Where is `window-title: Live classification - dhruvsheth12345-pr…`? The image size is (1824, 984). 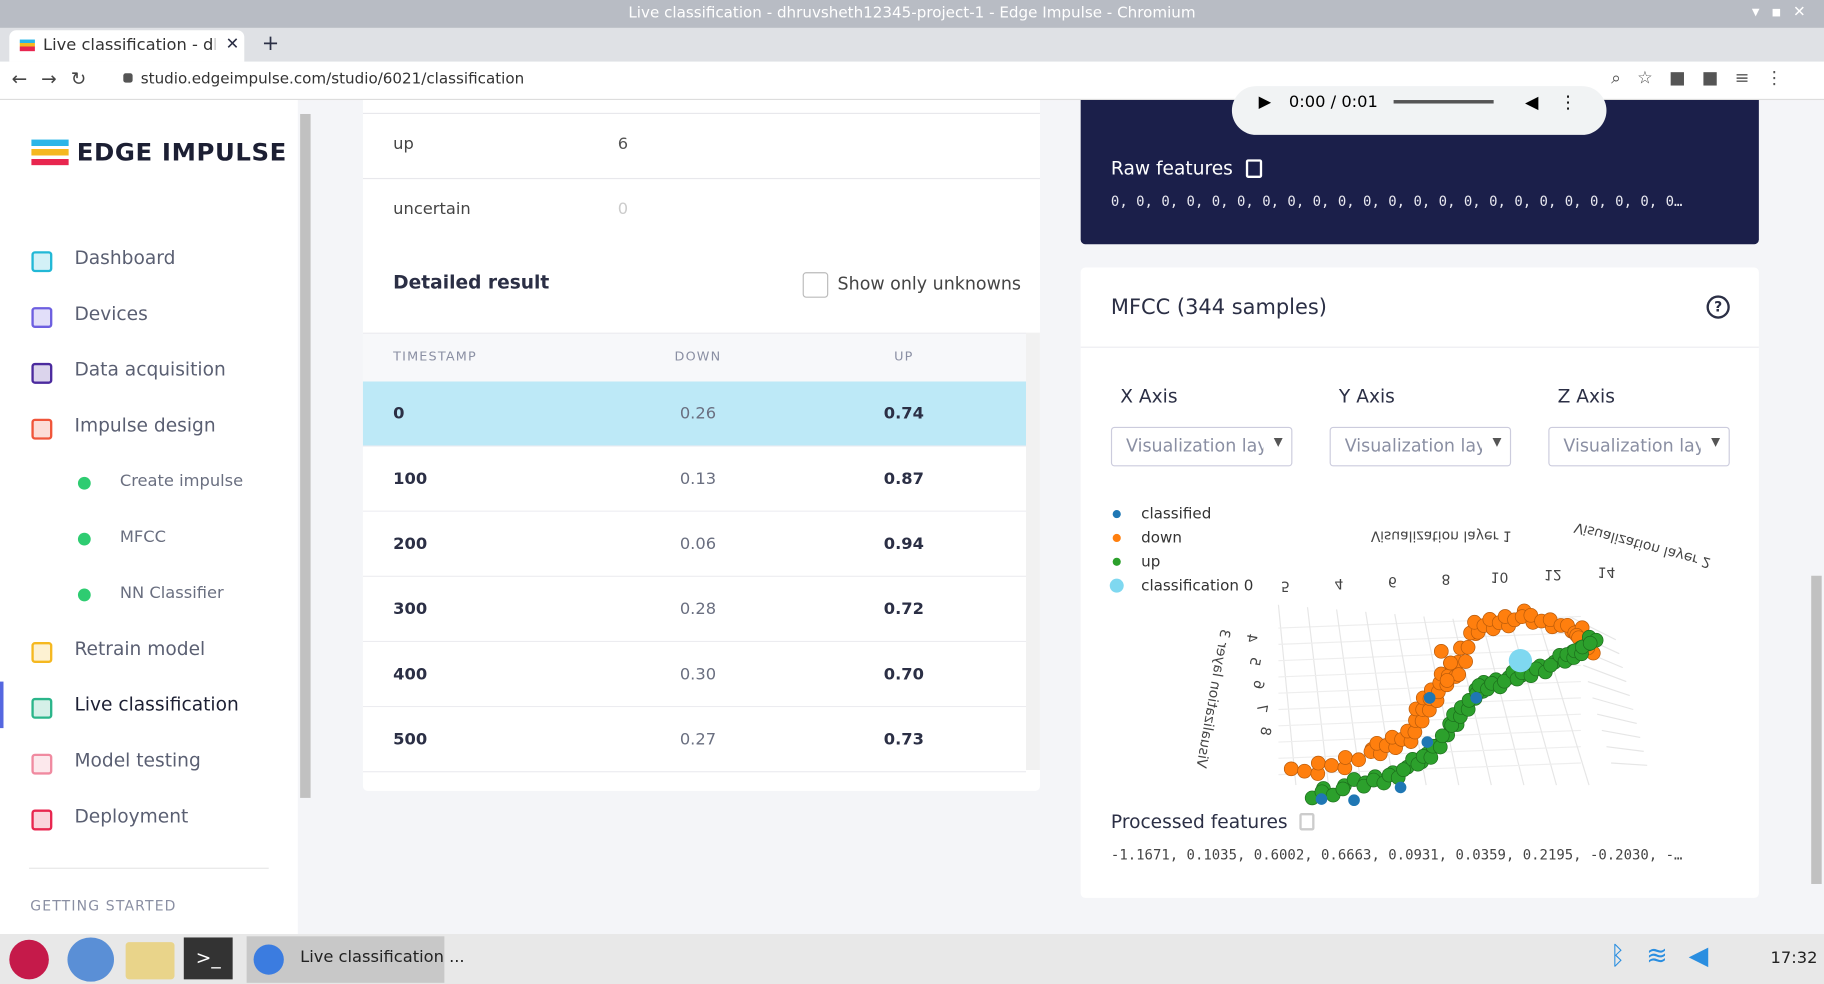 window-title: Live classification - dhruvsheth12345-pr… is located at coordinates (912, 13).